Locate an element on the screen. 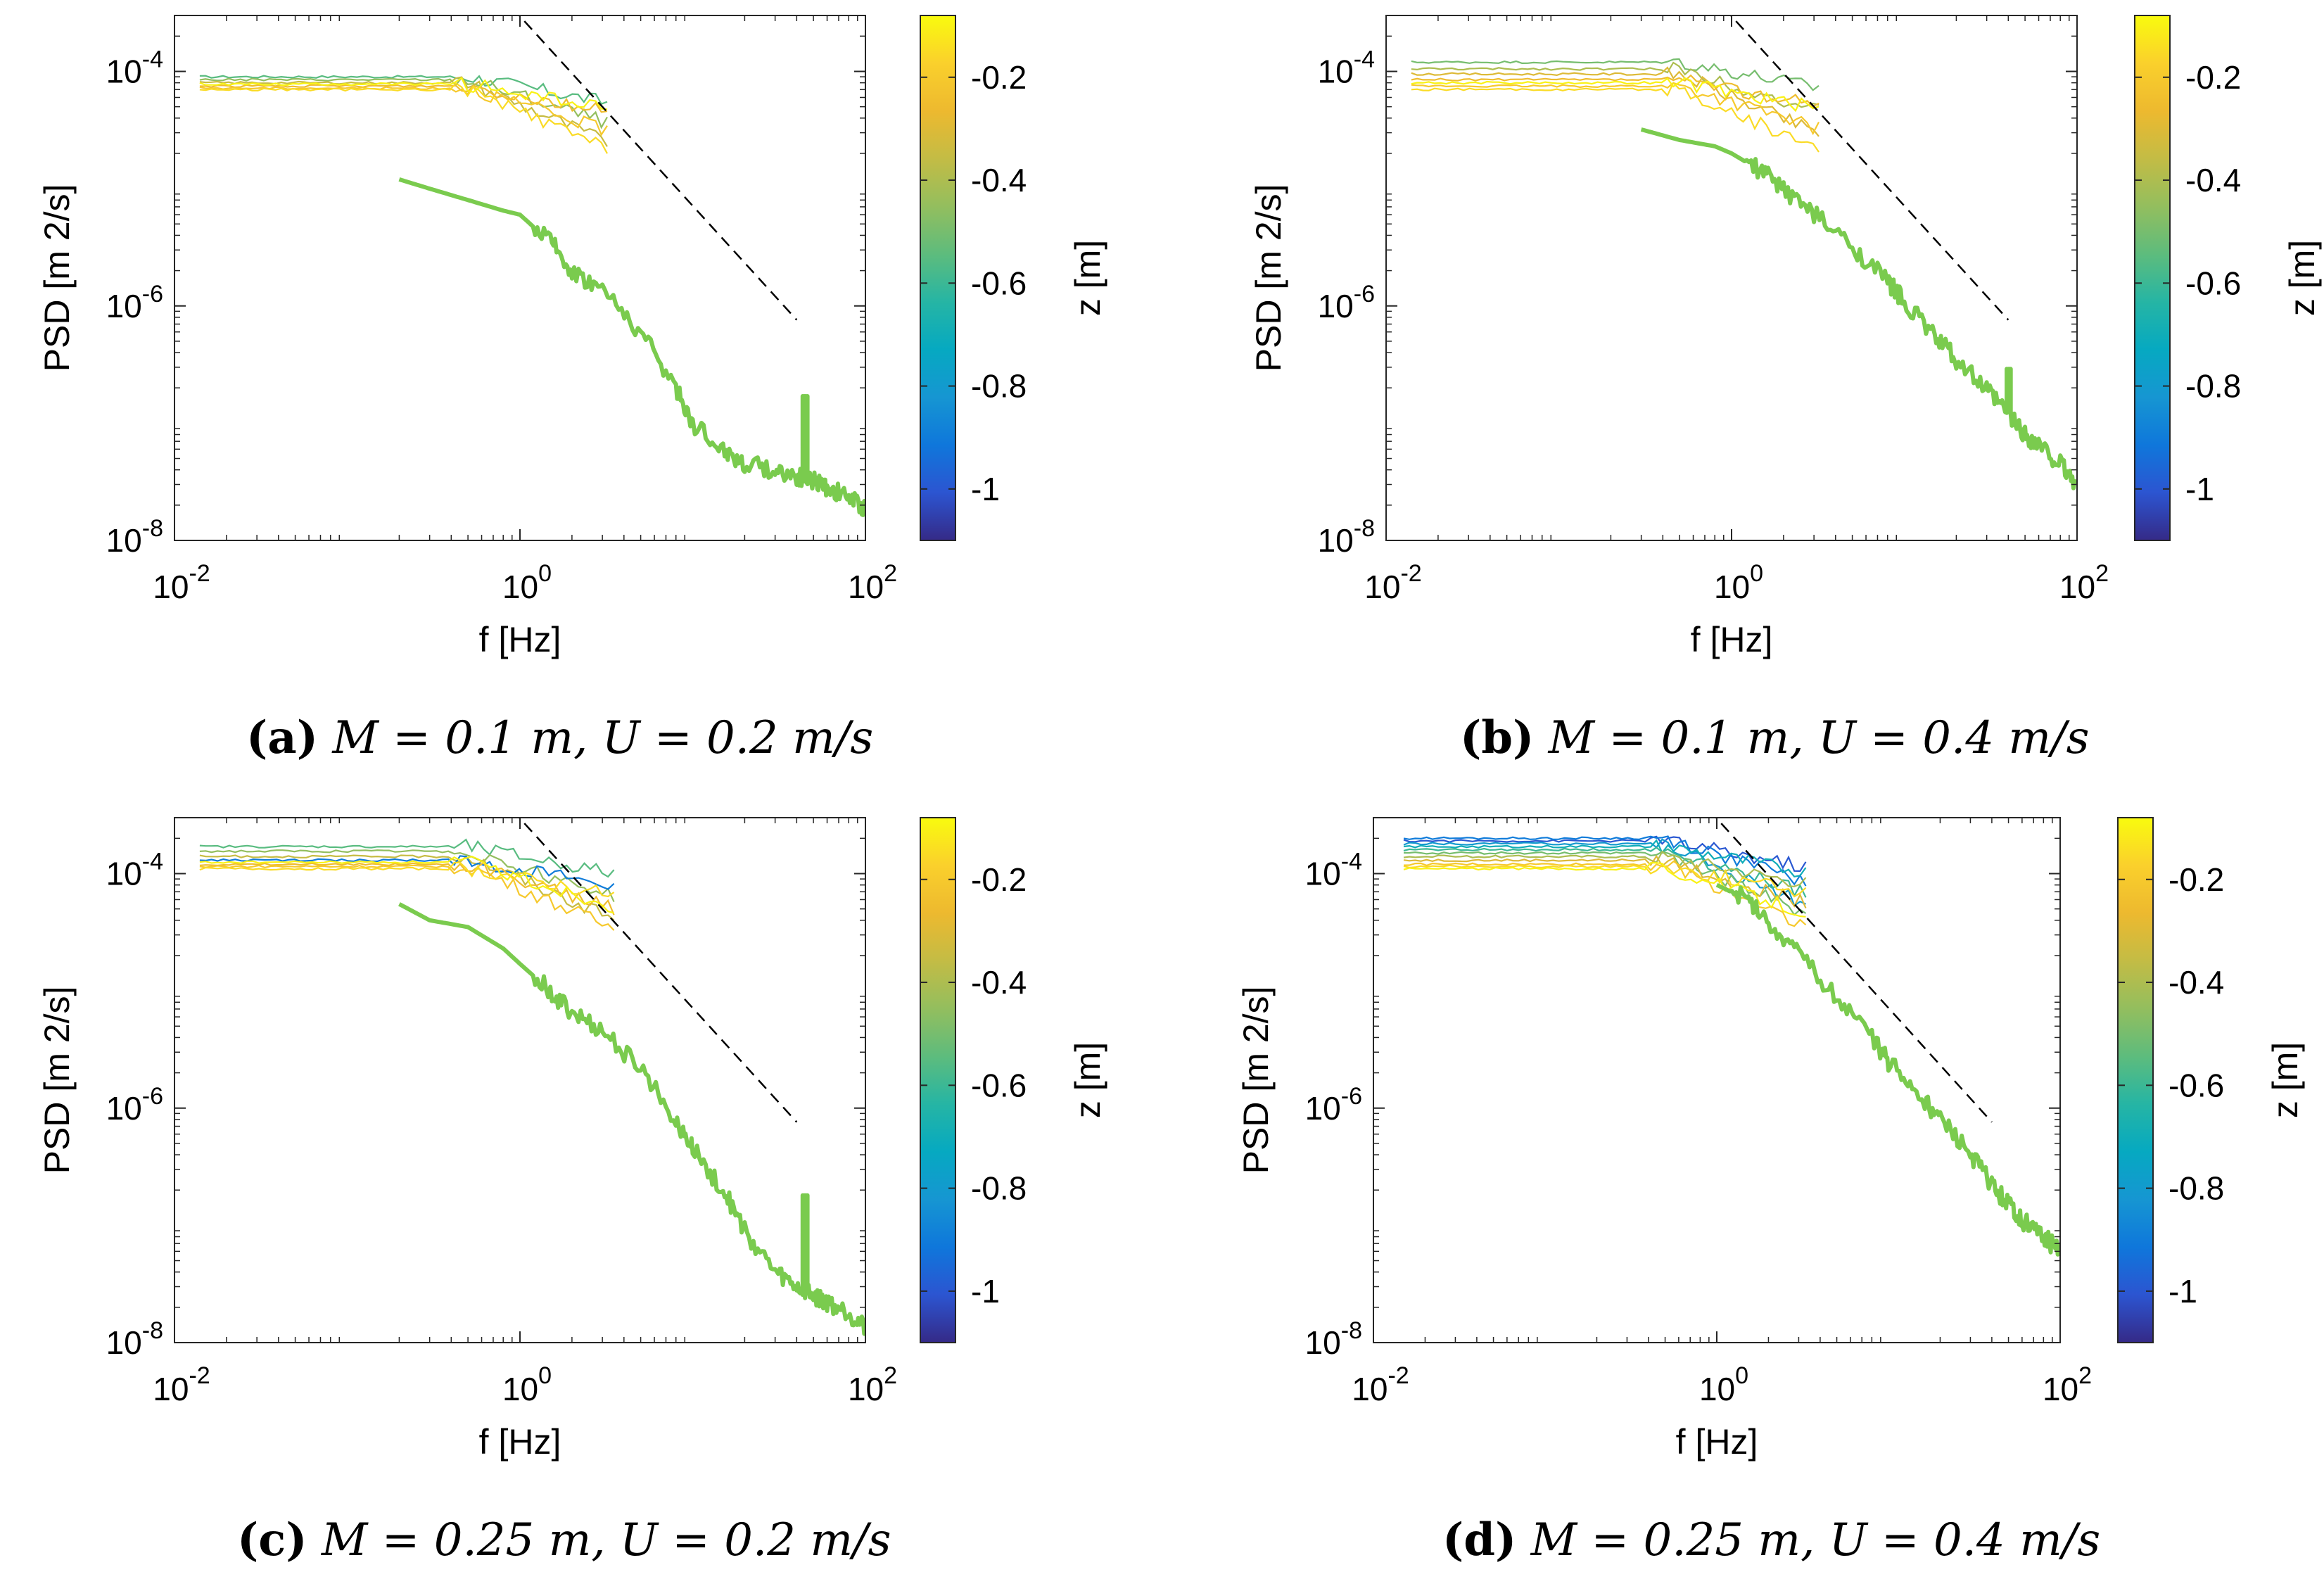 This screenshot has height=1572, width=2324. panel-caption: (c) M = 0.25 m, U = 0.2 m/s is located at coordinates (564, 1540).